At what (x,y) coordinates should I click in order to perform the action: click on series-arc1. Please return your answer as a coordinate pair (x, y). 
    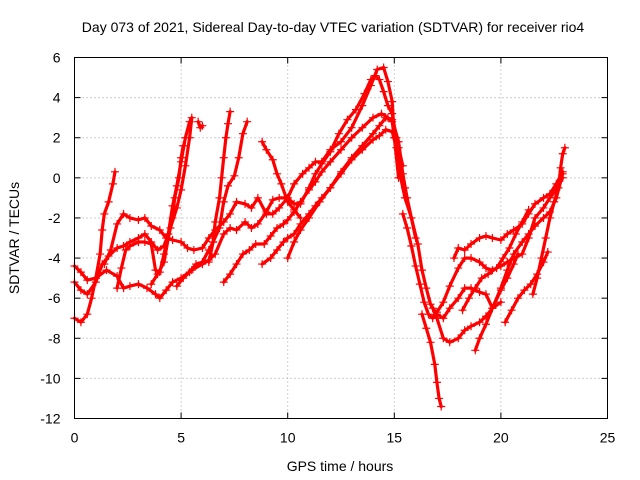
    Looking at the image, I should click on (133, 206).